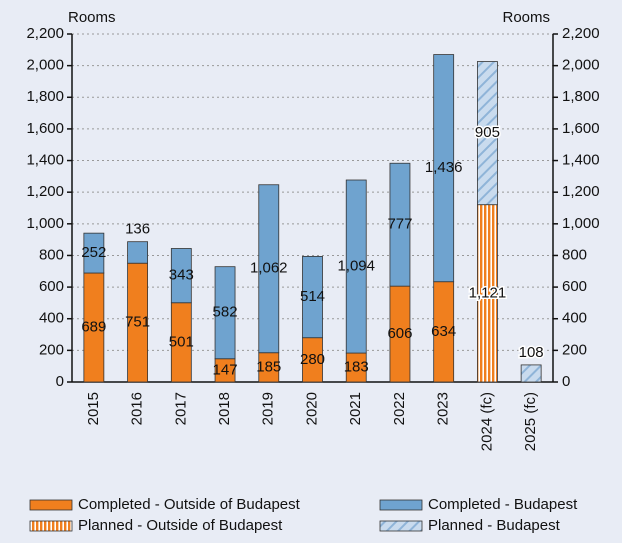 This screenshot has width=622, height=543. I want to click on y-axis-label: Rooms, so click(92, 17).